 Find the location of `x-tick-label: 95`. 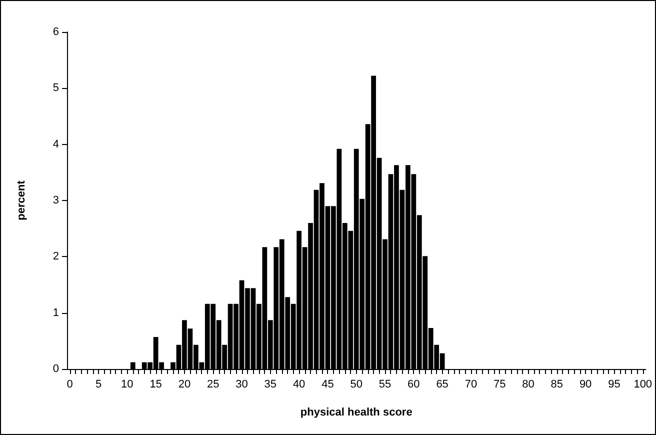

x-tick-label: 95 is located at coordinates (614, 384).